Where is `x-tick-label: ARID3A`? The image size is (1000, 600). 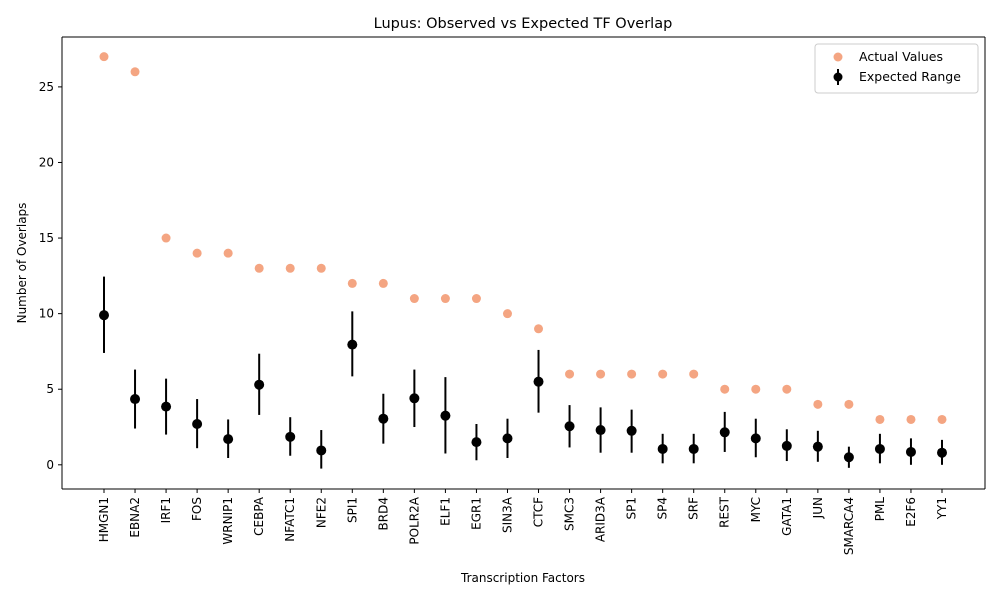
x-tick-label: ARID3A is located at coordinates (601, 519).